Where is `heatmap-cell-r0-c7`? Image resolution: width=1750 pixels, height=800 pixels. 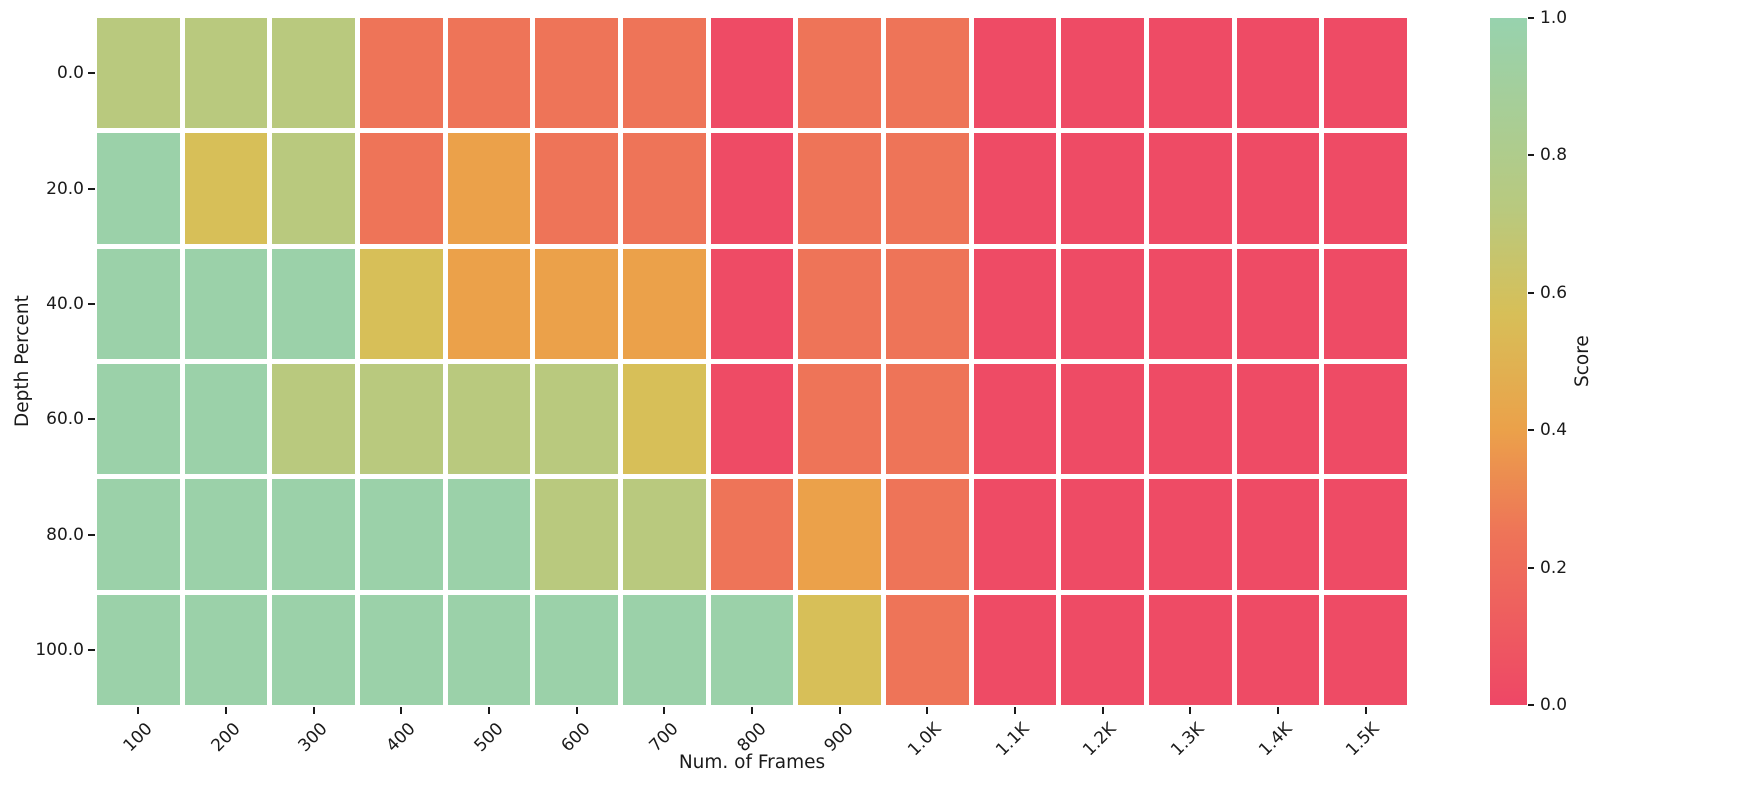
heatmap-cell-r0-c7 is located at coordinates (752, 73).